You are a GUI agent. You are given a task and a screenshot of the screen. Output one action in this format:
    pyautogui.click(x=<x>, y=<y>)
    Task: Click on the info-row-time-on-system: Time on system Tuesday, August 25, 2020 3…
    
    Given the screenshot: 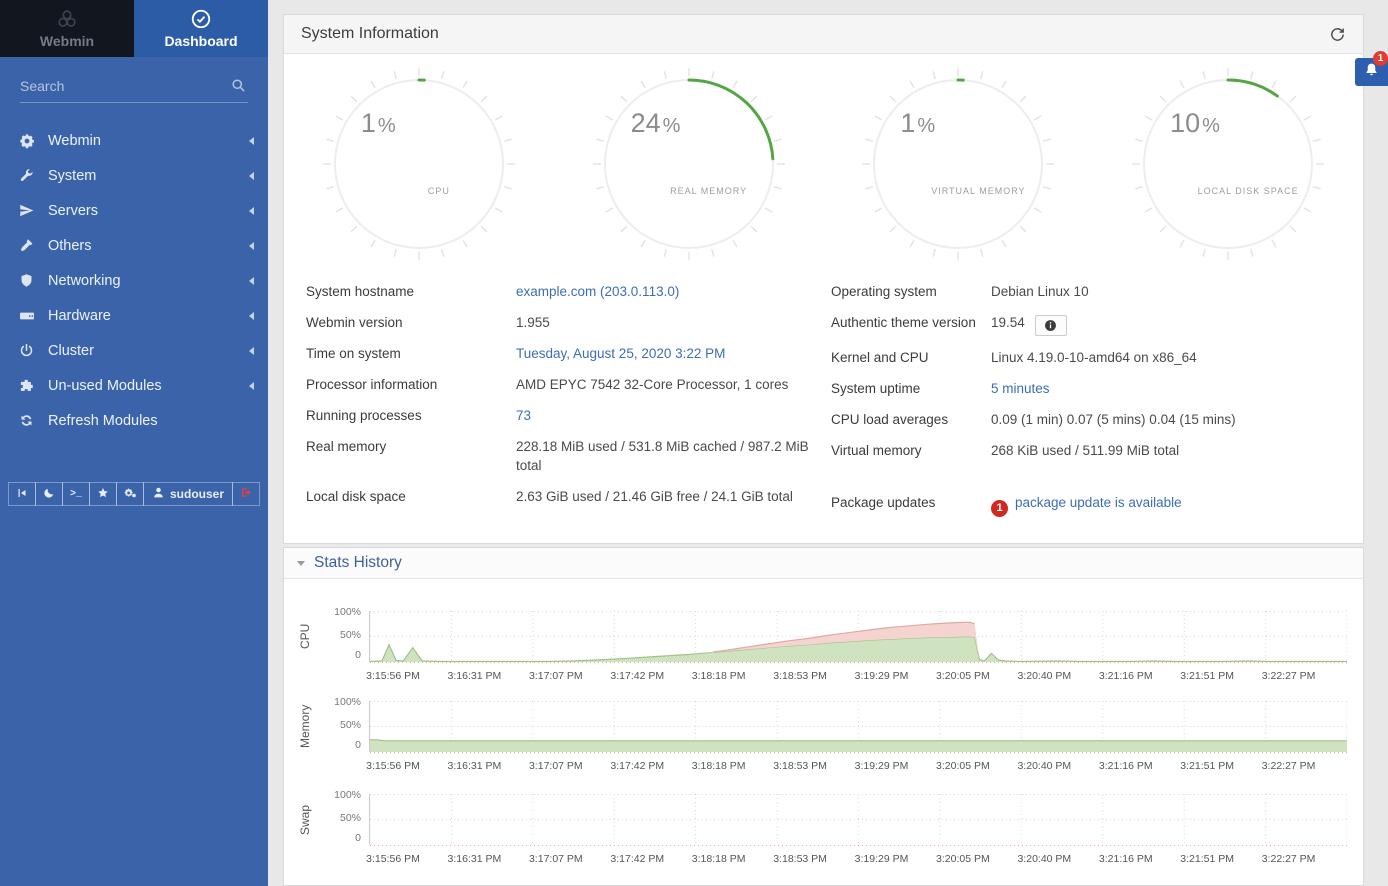 What is the action you would take?
    pyautogui.click(x=558, y=353)
    